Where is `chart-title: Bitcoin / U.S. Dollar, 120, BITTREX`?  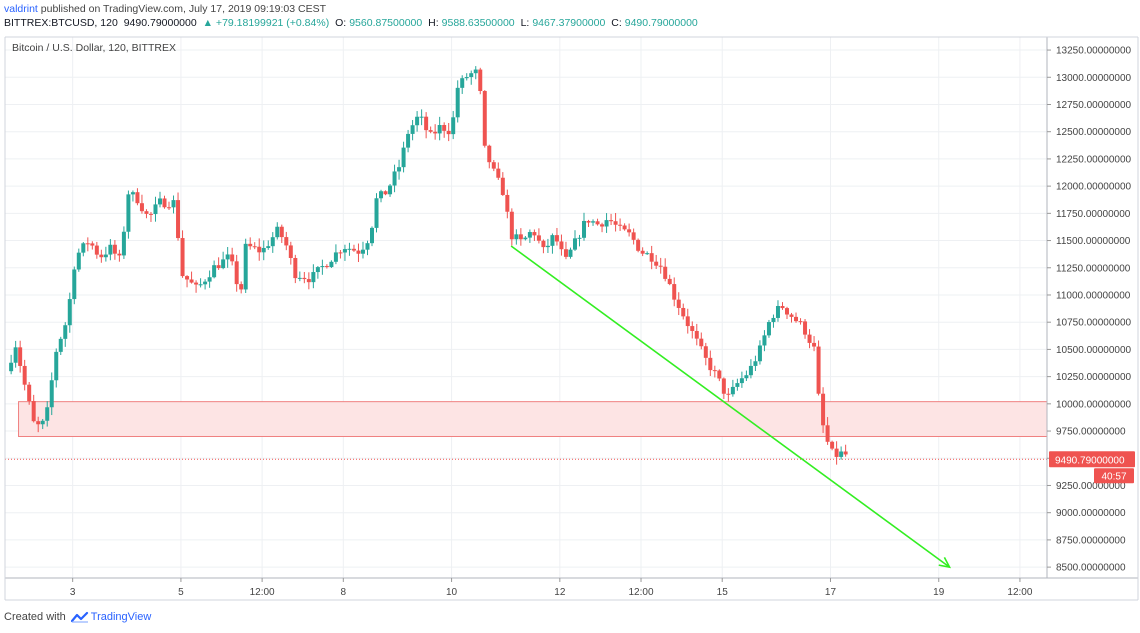
chart-title: Bitcoin / U.S. Dollar, 120, BITTREX is located at coordinates (94, 48).